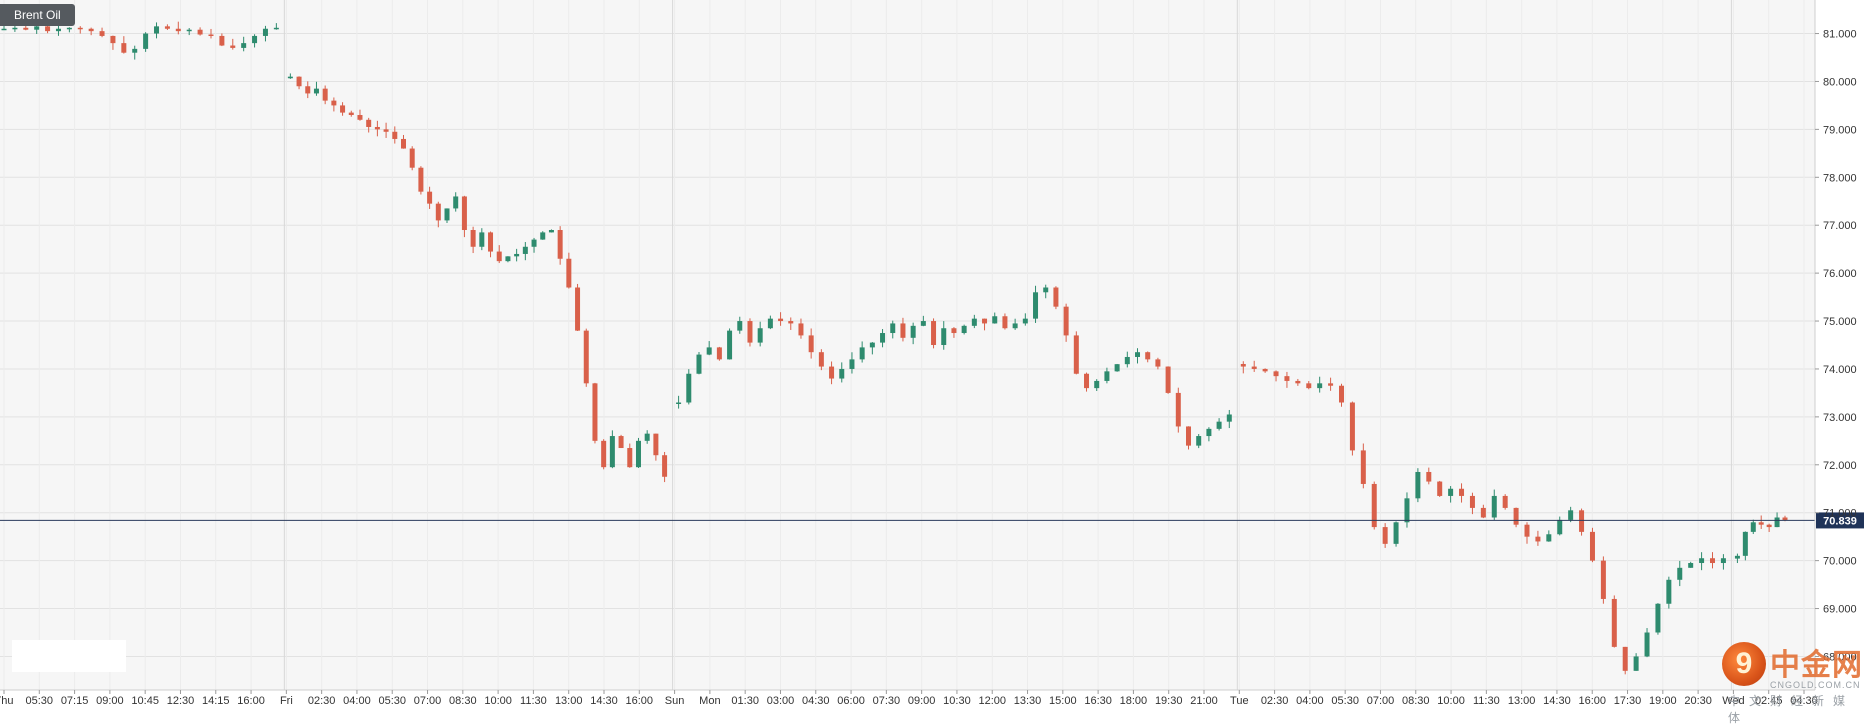  Describe the element at coordinates (69, 656) in the screenshot. I see `blank-panel` at that location.